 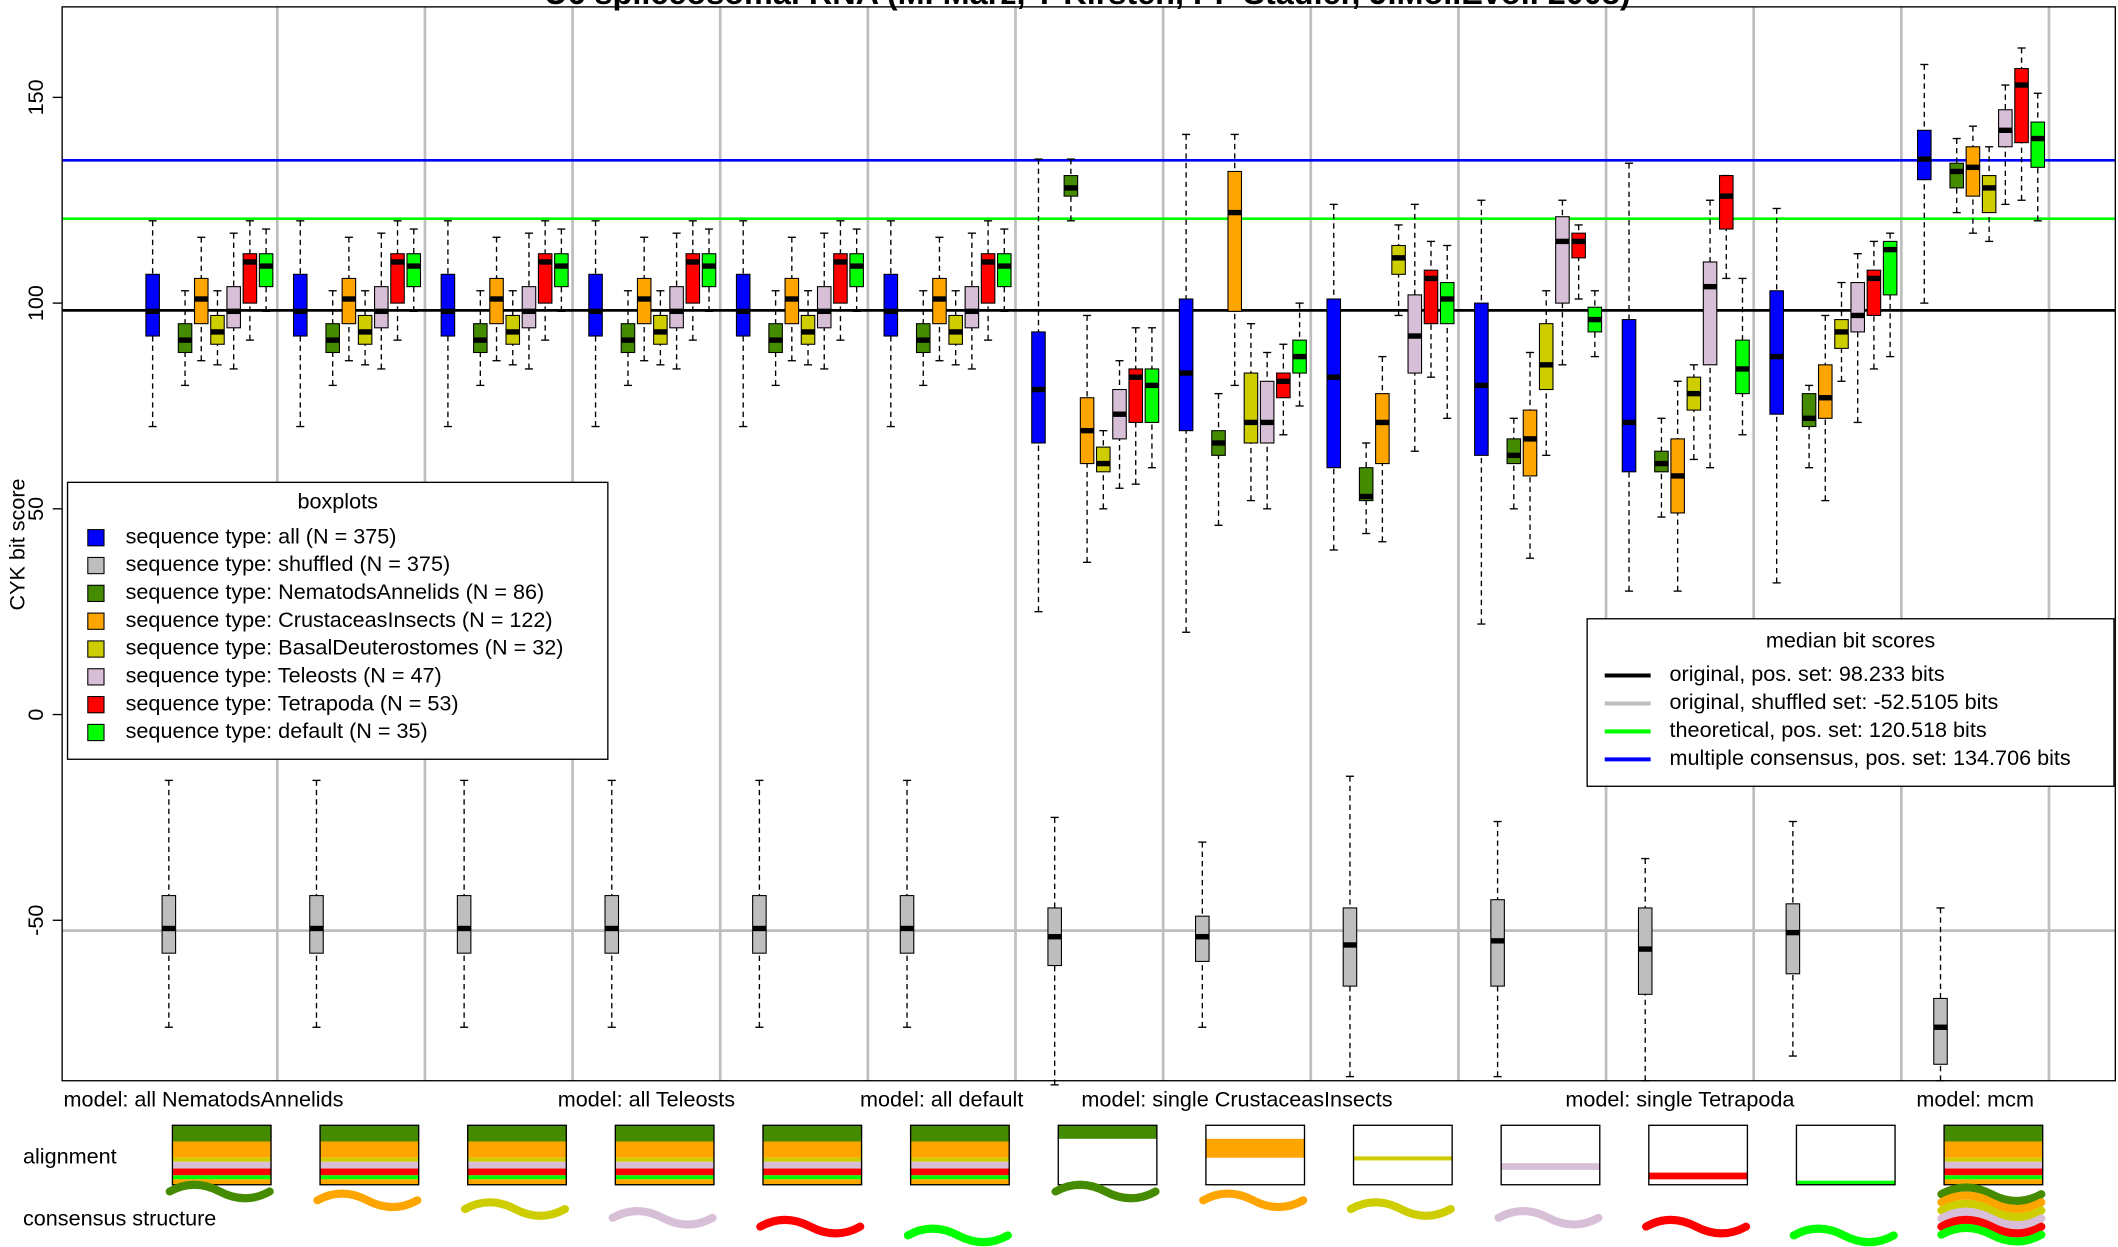 I want to click on legend-label: sequence type: Teleosts (N = 47), so click(x=284, y=675).